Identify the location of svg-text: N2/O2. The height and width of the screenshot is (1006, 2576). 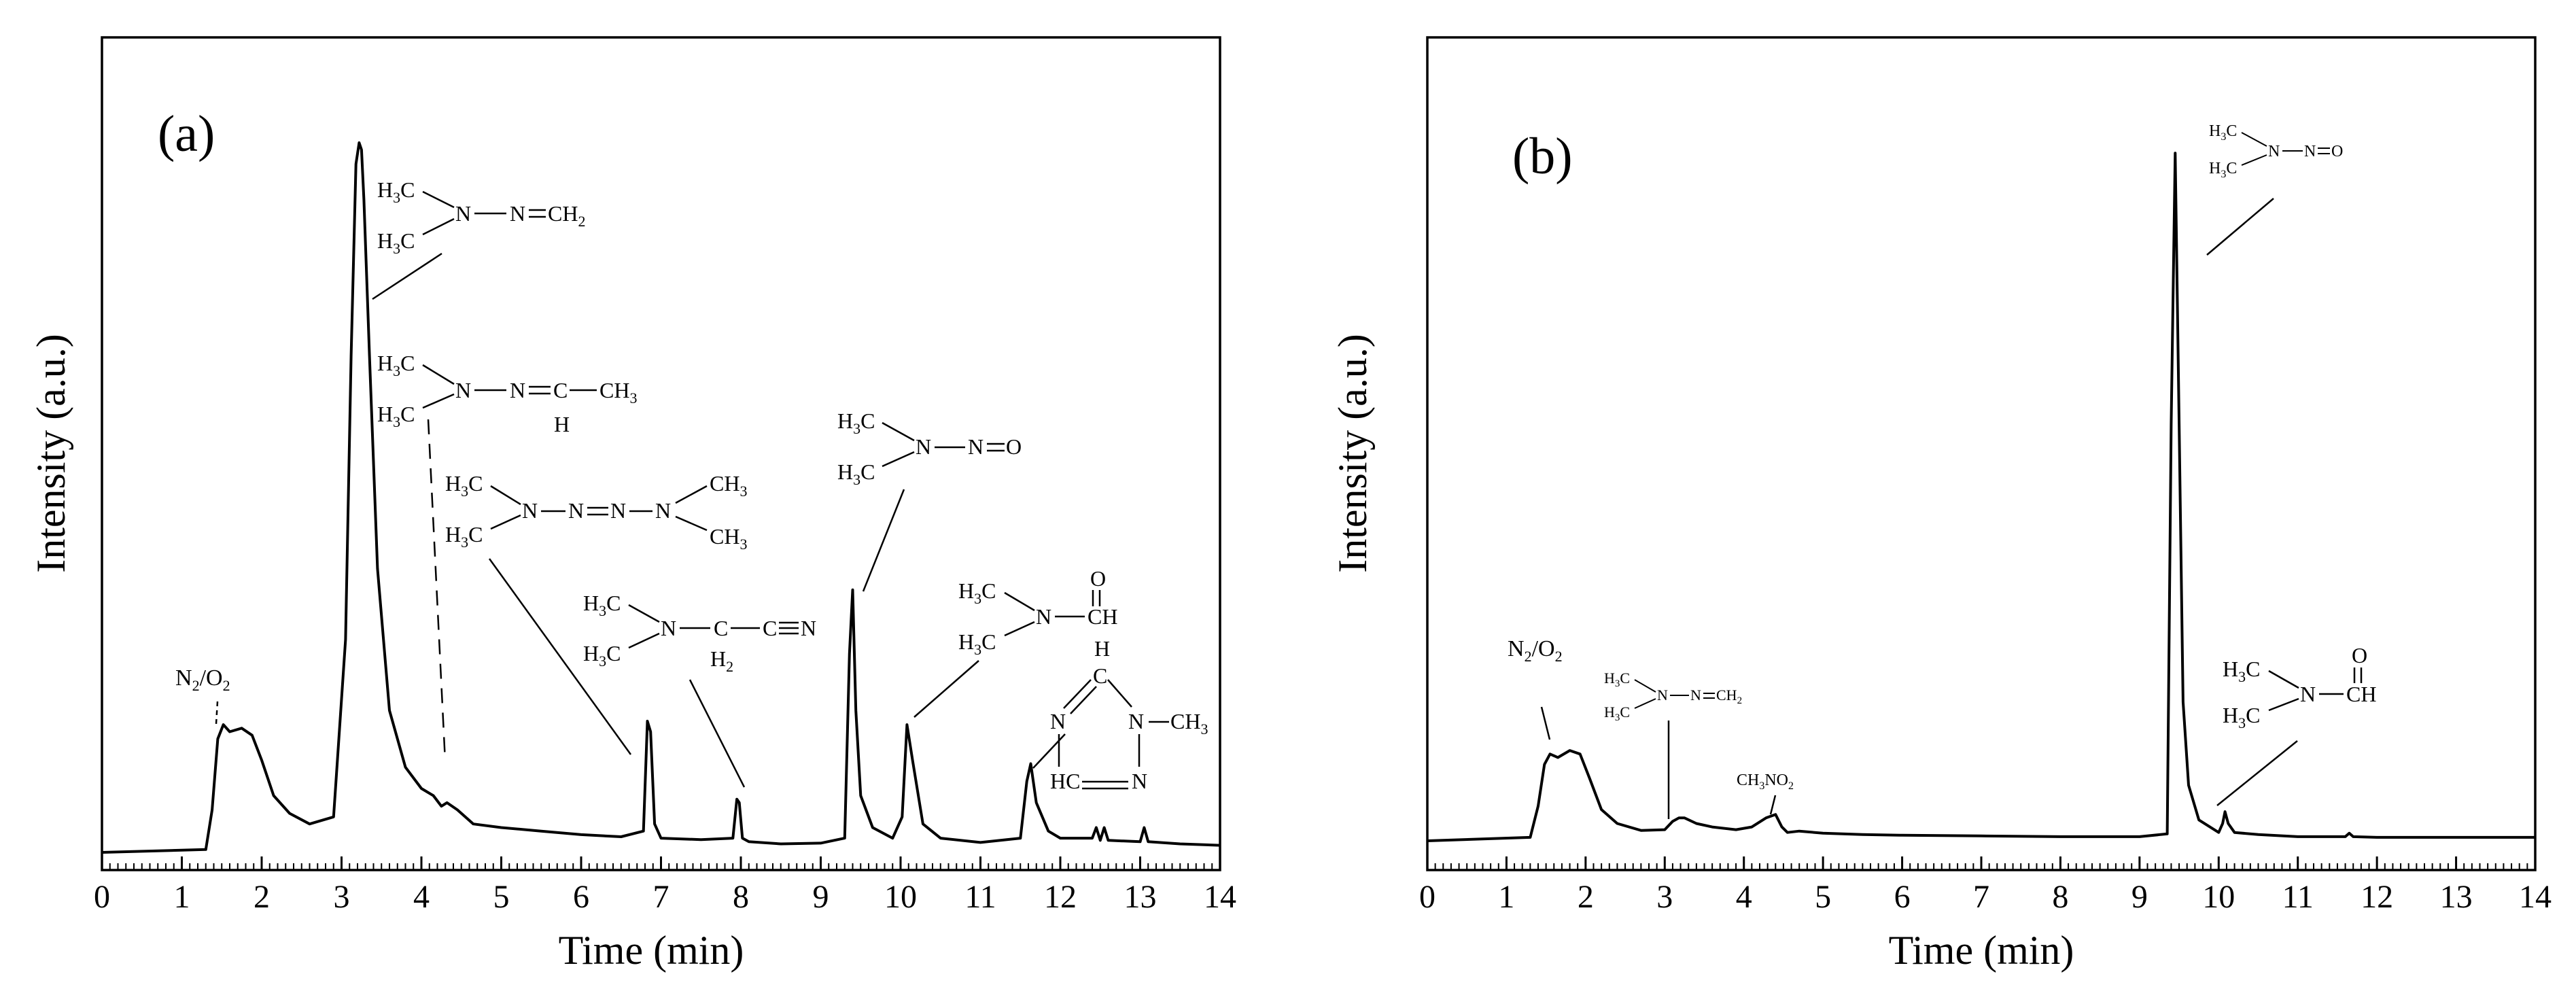
(202, 679).